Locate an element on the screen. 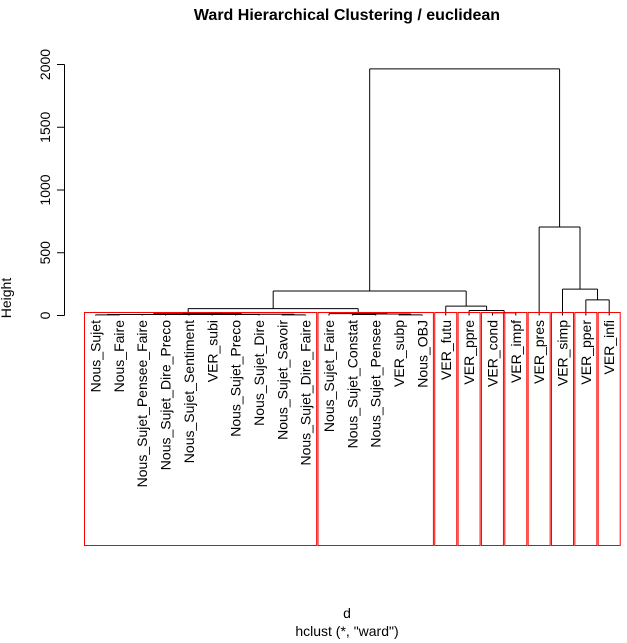  y-tick-label-1000: 1000 is located at coordinates (45, 189).